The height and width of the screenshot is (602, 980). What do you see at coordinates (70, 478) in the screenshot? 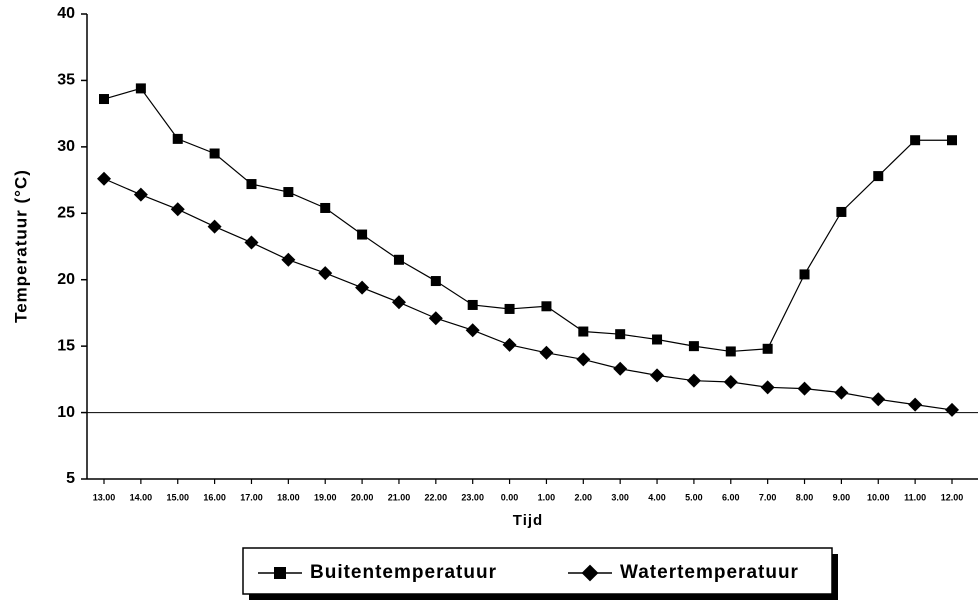
I see `y-tick-label: 5` at bounding box center [70, 478].